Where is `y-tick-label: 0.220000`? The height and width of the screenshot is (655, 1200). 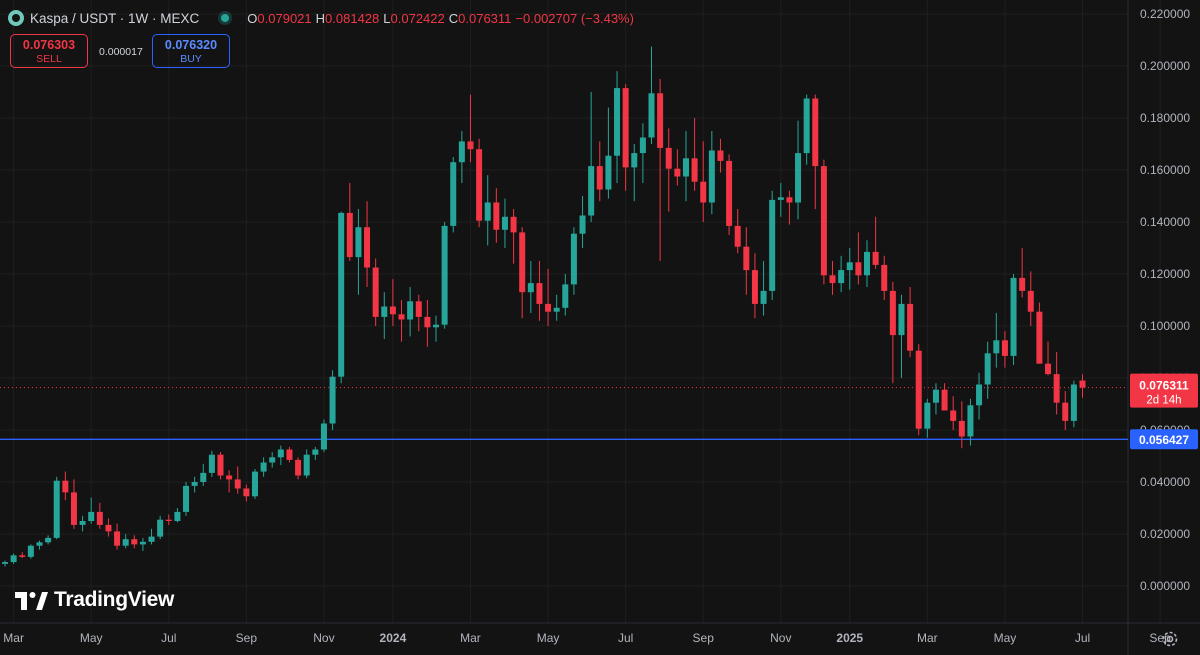 y-tick-label: 0.220000 is located at coordinates (1165, 14).